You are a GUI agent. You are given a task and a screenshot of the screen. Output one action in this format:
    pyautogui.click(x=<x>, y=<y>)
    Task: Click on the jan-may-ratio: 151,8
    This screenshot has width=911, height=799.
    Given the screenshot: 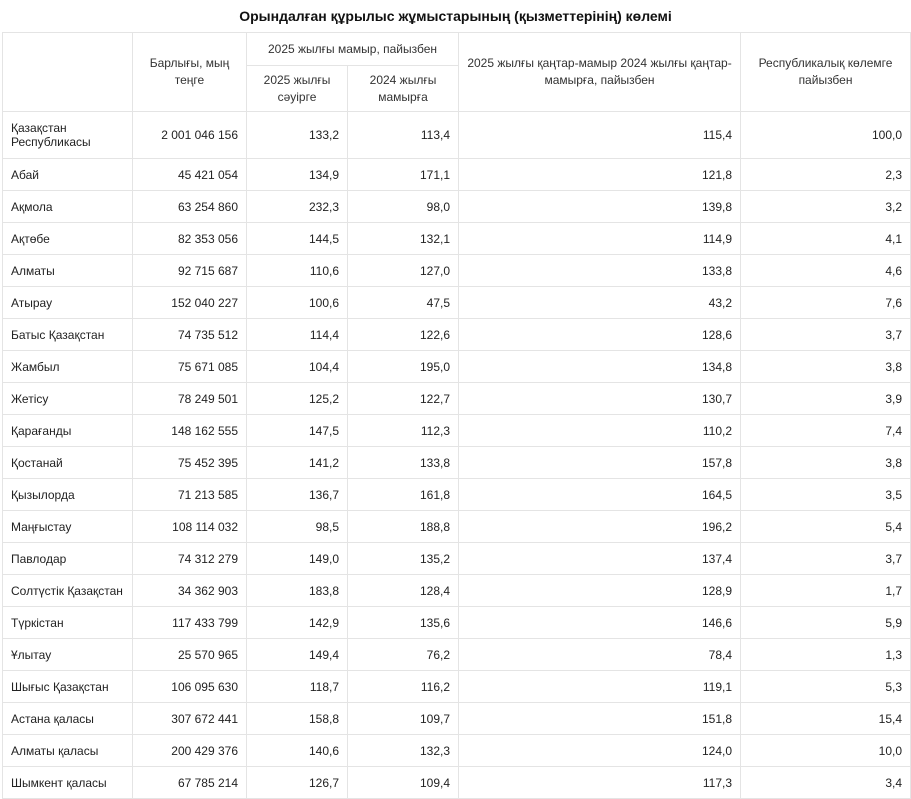 What is the action you would take?
    pyautogui.click(x=600, y=718)
    